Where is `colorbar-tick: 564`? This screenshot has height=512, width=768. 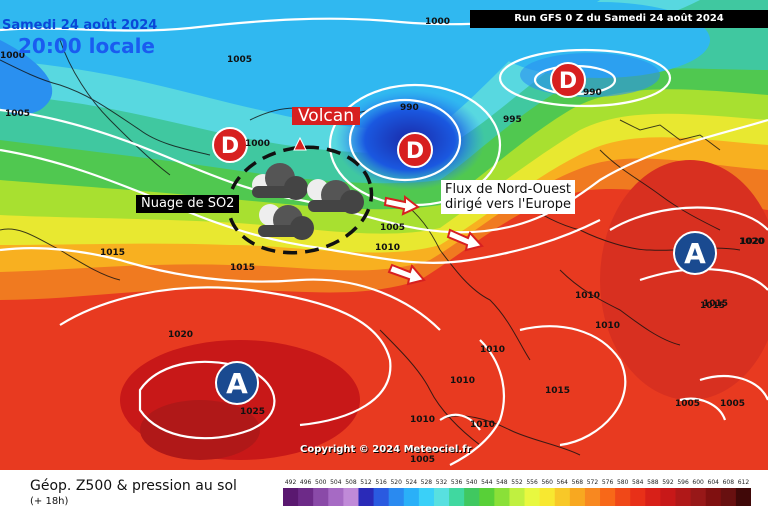 colorbar-tick: 564 is located at coordinates (562, 482).